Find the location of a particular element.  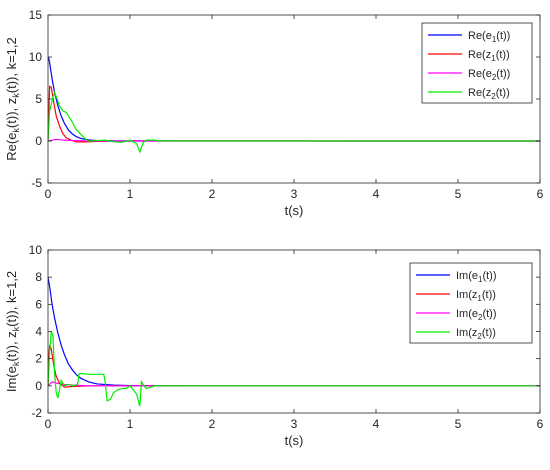

legend-entry: Im(e2(t)) is located at coordinates (476, 315).